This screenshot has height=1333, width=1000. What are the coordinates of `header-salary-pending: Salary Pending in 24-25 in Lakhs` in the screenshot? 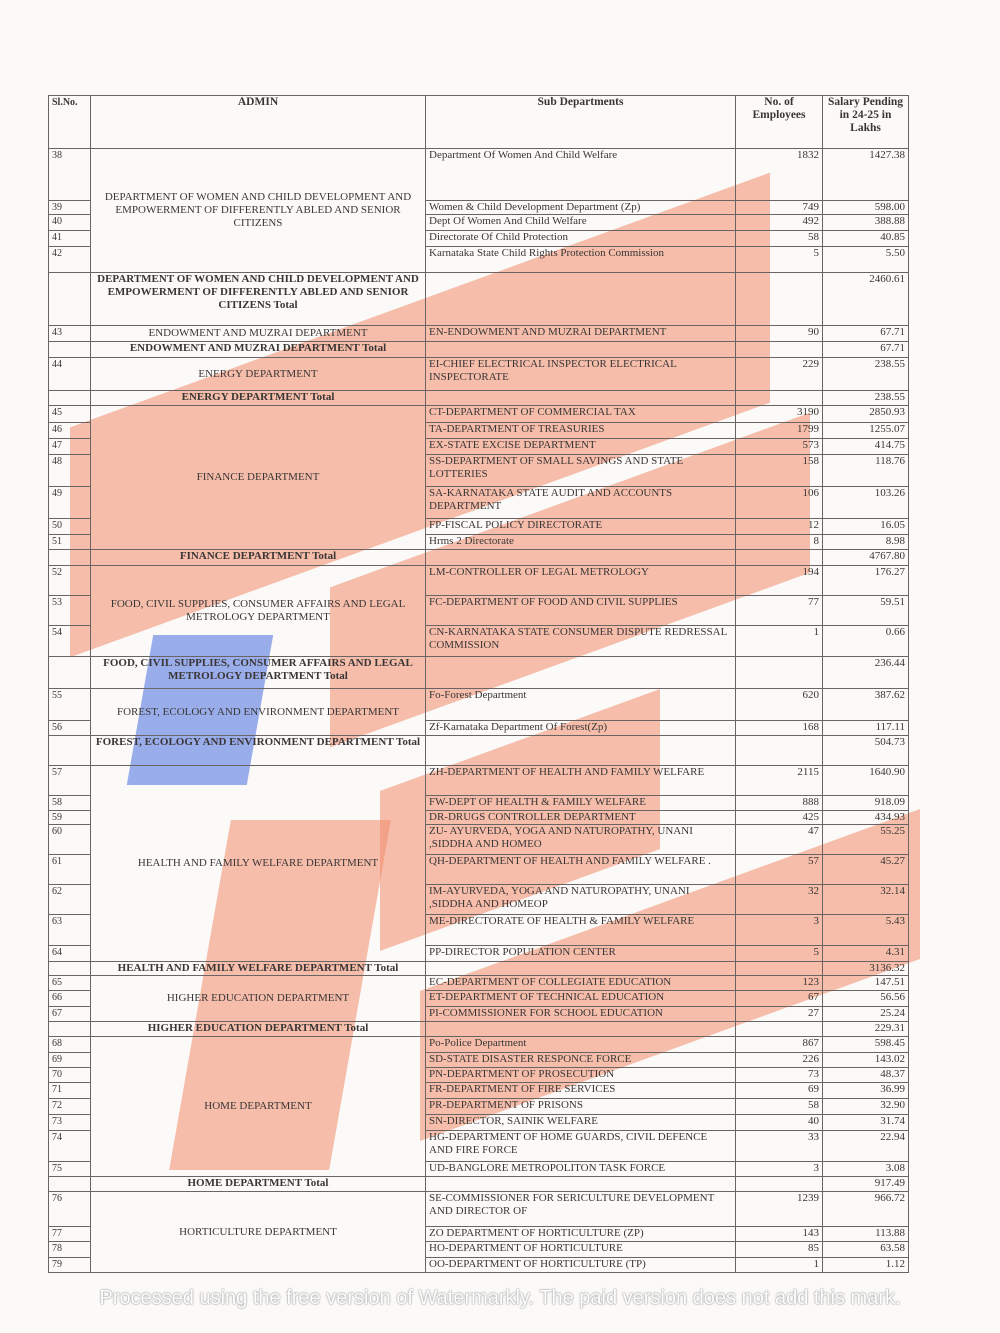 It's located at (865, 122).